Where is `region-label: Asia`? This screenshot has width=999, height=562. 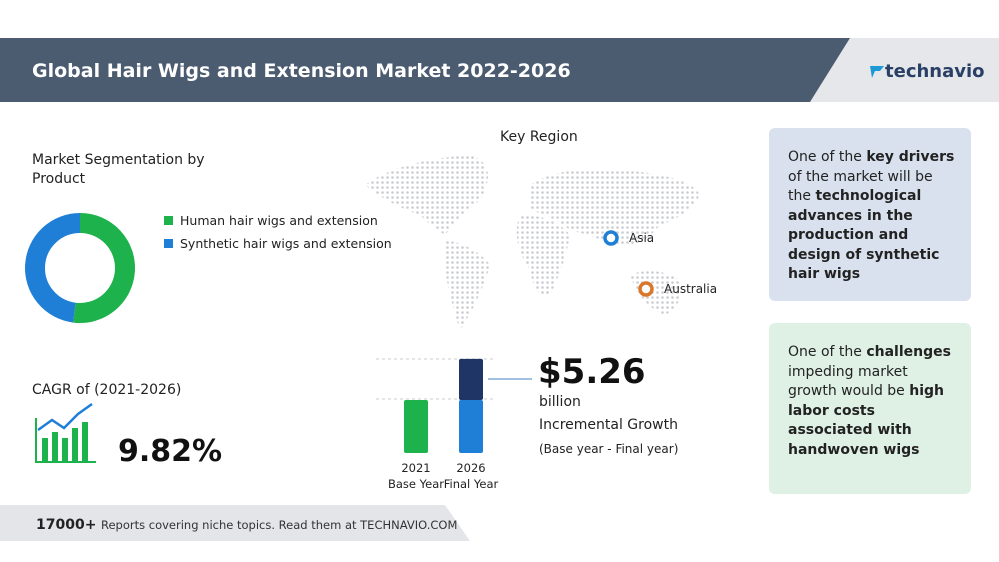
region-label: Asia is located at coordinates (641, 238).